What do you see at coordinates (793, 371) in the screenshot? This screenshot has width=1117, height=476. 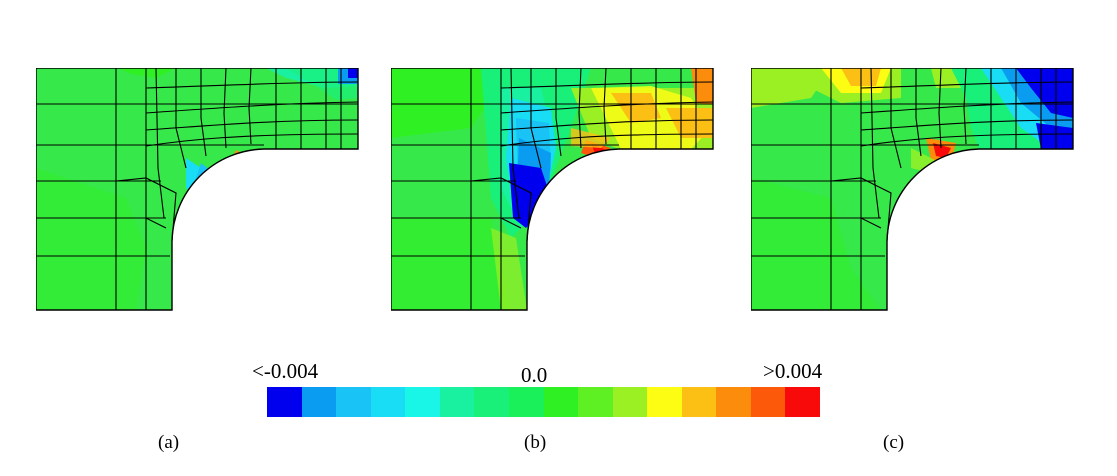 I see `colorbar-max-label: >0.004` at bounding box center [793, 371].